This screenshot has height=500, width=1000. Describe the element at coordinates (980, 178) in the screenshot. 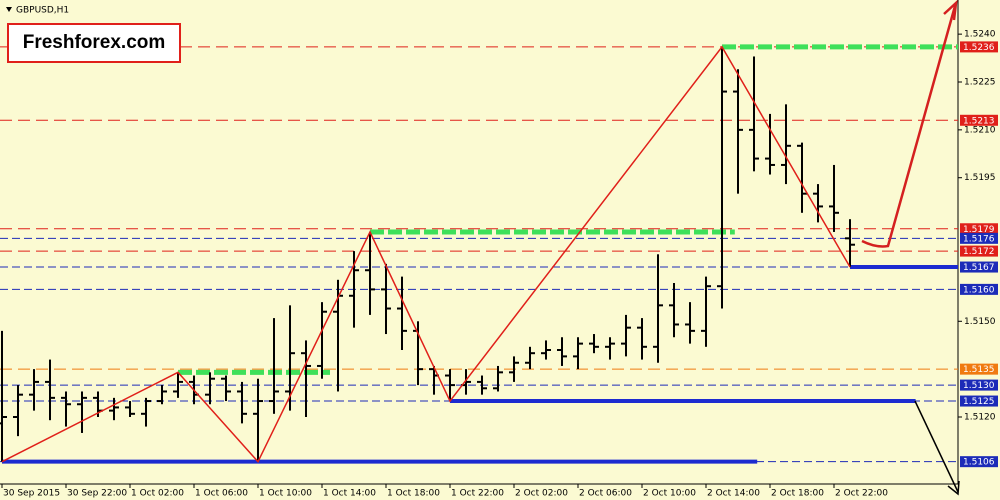

I see `y-tick-label: 1.5195` at that location.